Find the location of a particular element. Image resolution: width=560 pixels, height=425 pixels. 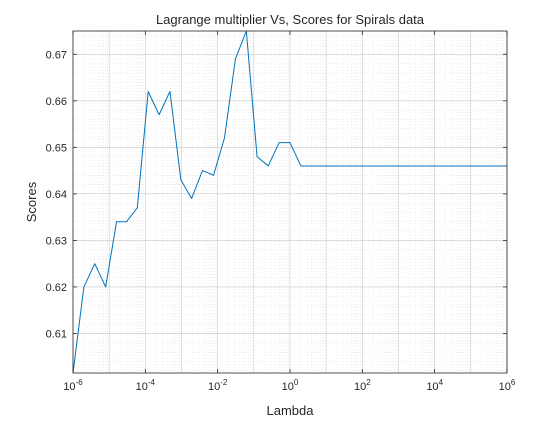

y-tick-label: 0.66 is located at coordinates (56, 102).